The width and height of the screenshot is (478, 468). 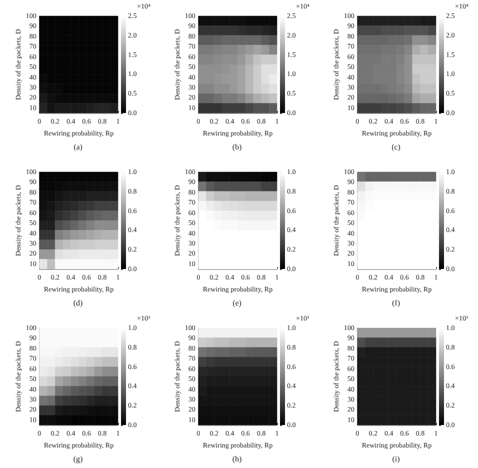 What do you see at coordinates (78, 303) in the screenshot?
I see `text: (d)` at bounding box center [78, 303].